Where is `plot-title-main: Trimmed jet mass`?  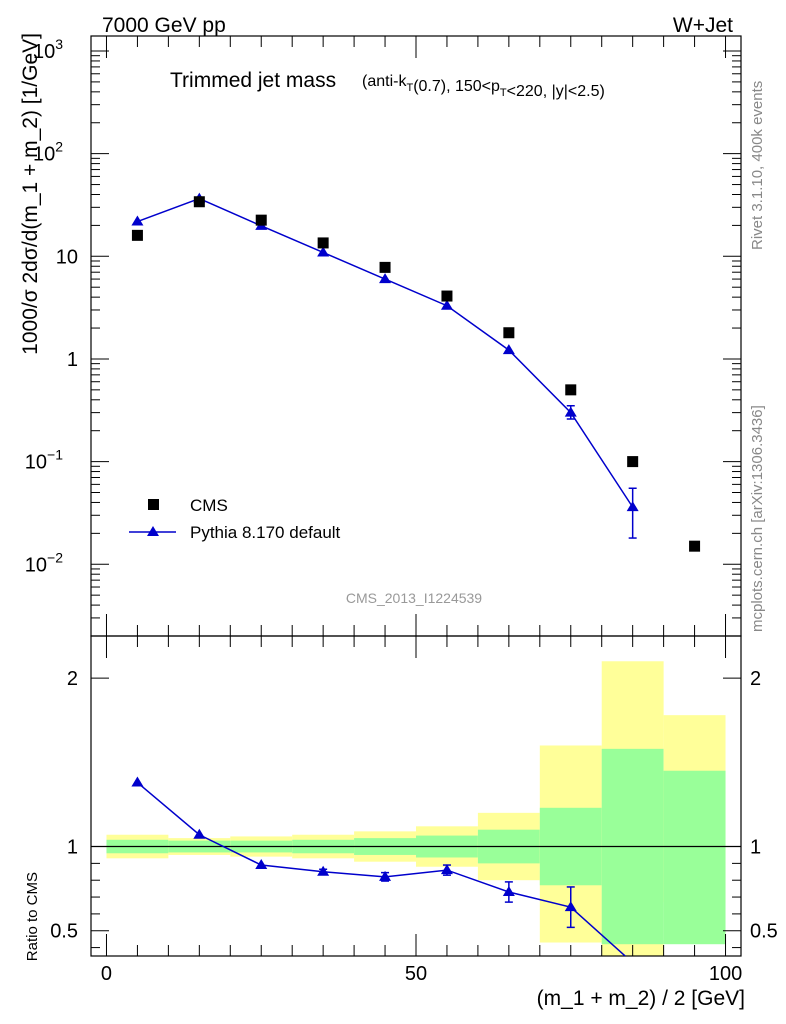 plot-title-main: Trimmed jet mass is located at coordinates (253, 80).